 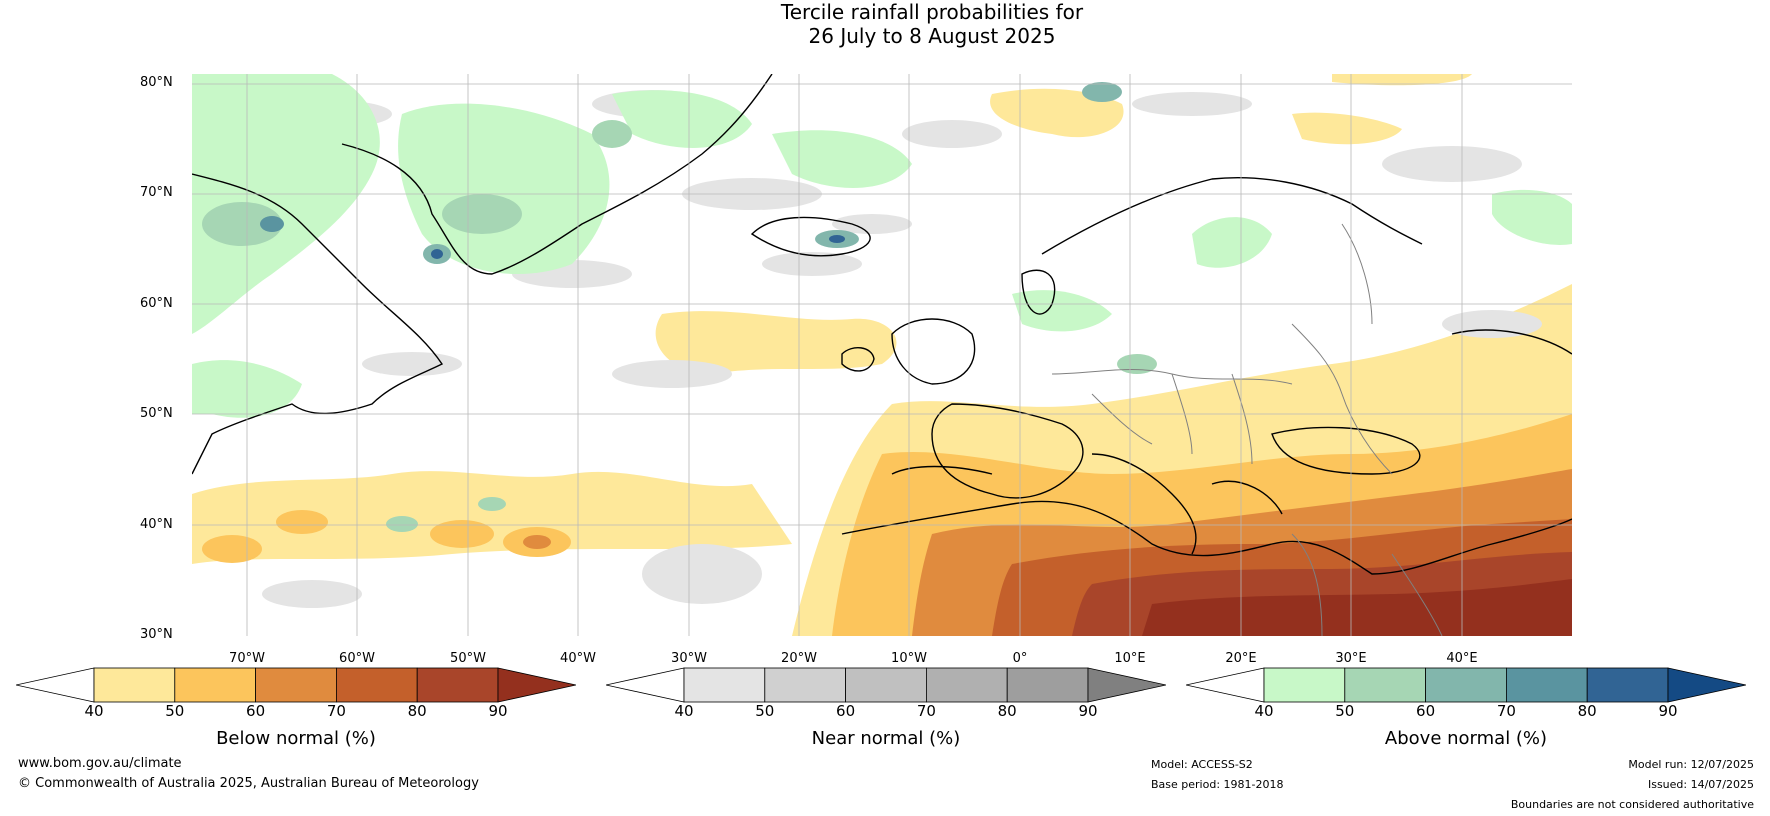 I want to click on near-normal-colorbar, so click(x=886, y=685).